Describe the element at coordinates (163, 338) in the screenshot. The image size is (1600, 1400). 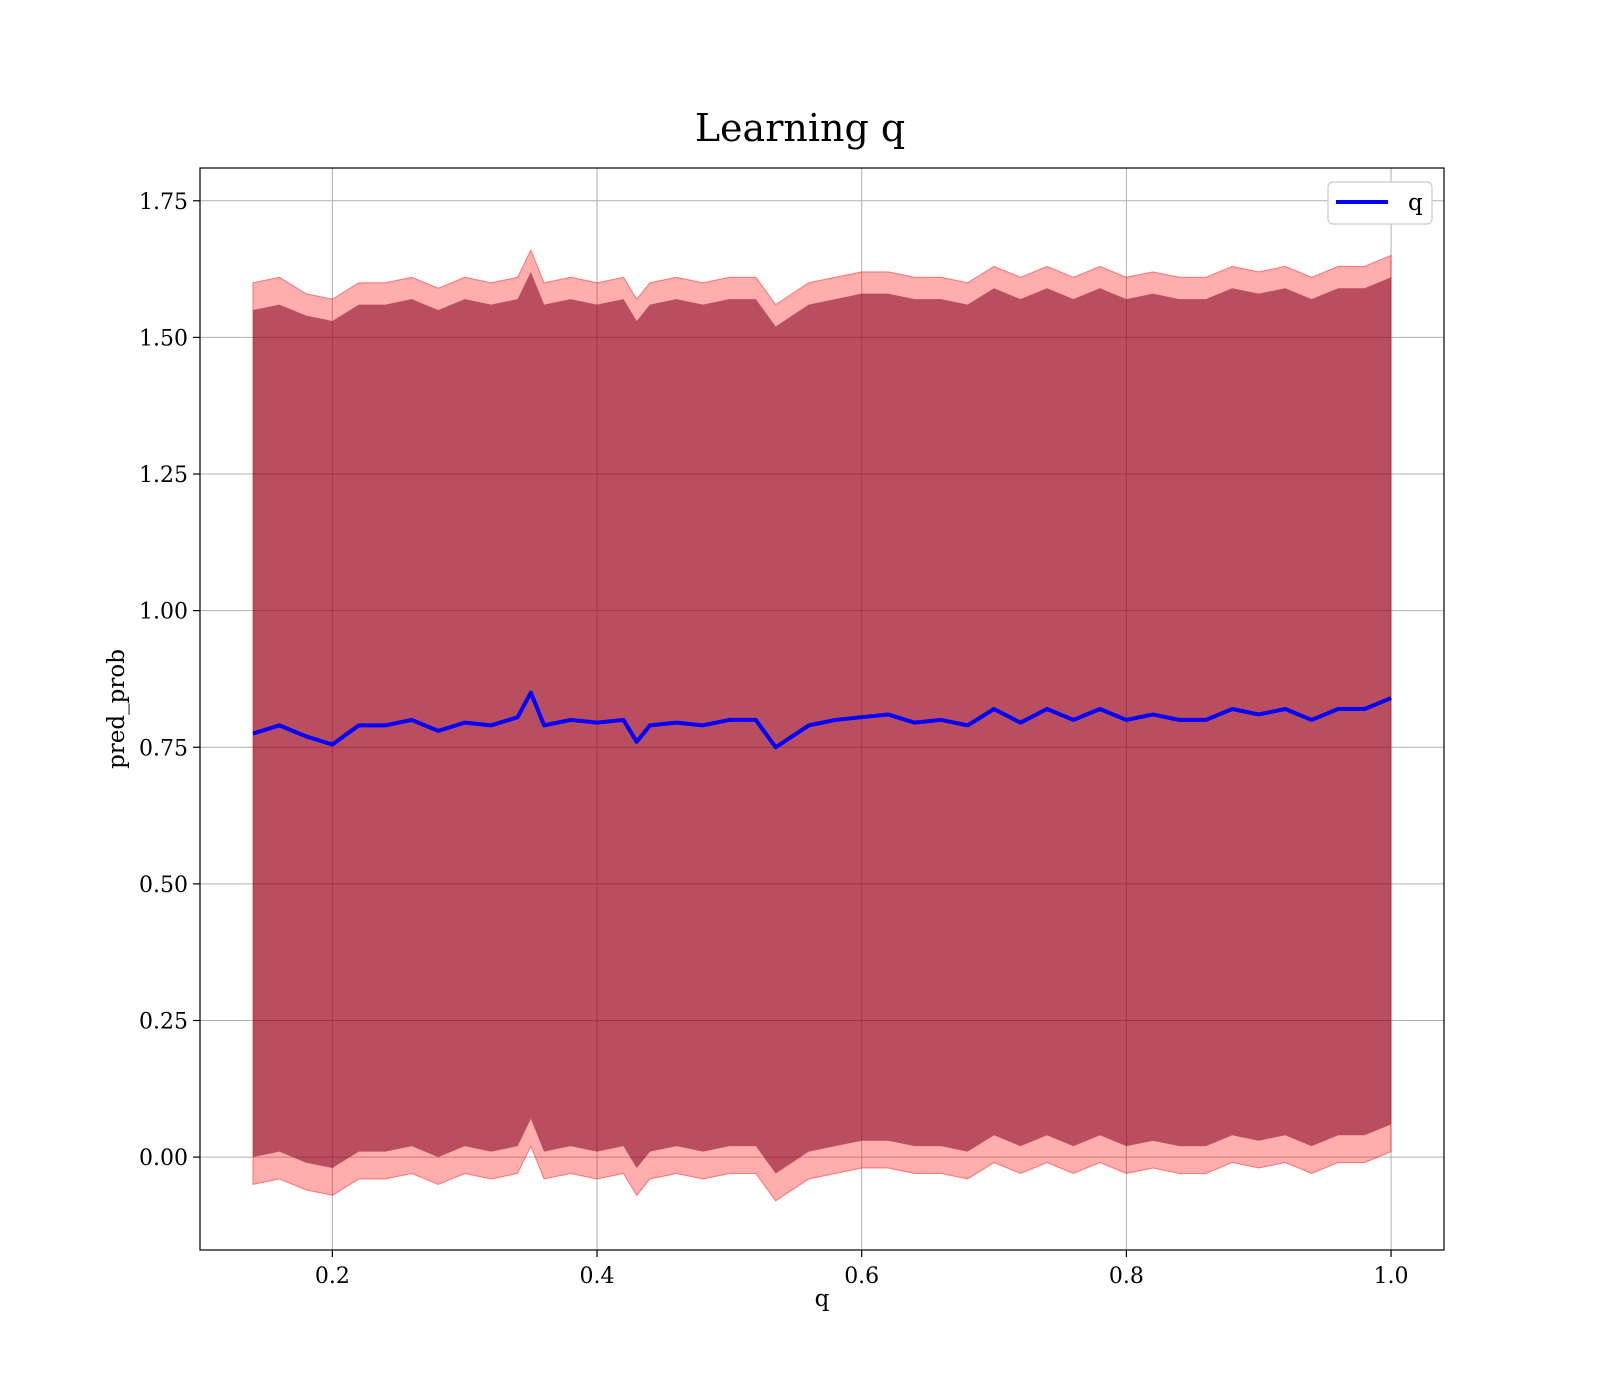
I see `y-tick-label: 1.50` at that location.